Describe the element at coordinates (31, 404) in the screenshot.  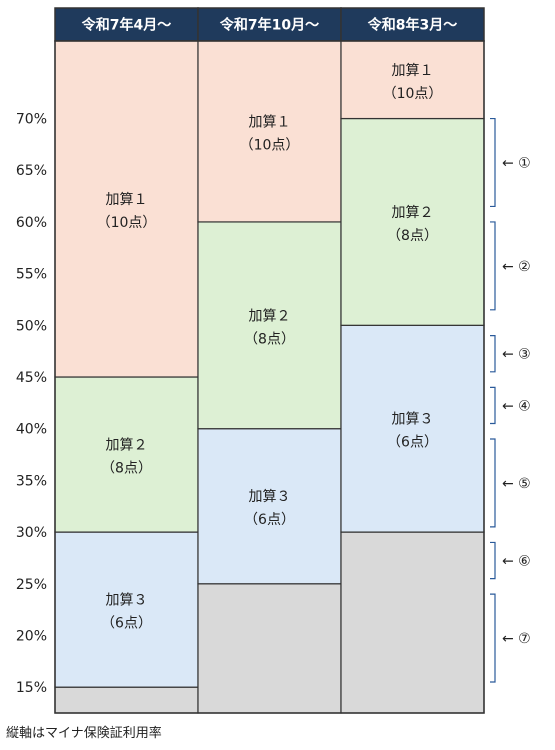
I see `y-axis-ticks: 70% 65% 60% 55% 50% 45% 40% 35% 30% 25% 20% 15%` at that location.